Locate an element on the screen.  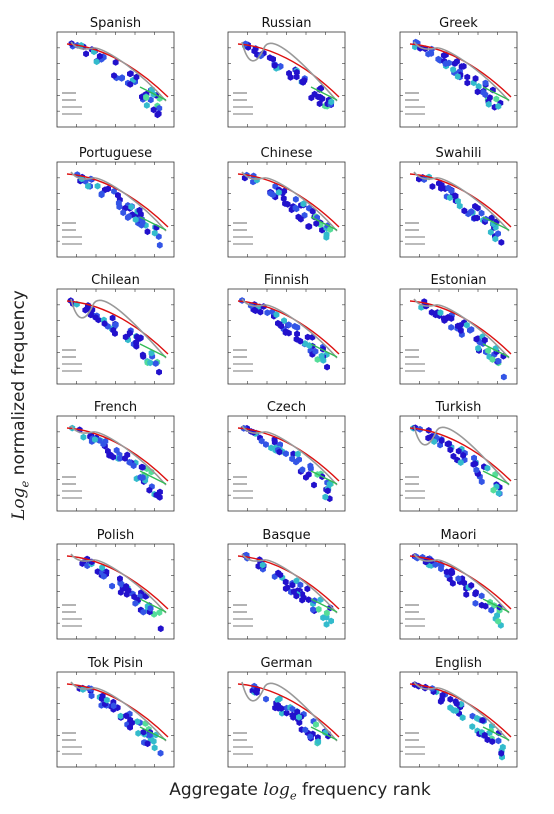
panel-estonian: Estonian is located at coordinates (458, 329).